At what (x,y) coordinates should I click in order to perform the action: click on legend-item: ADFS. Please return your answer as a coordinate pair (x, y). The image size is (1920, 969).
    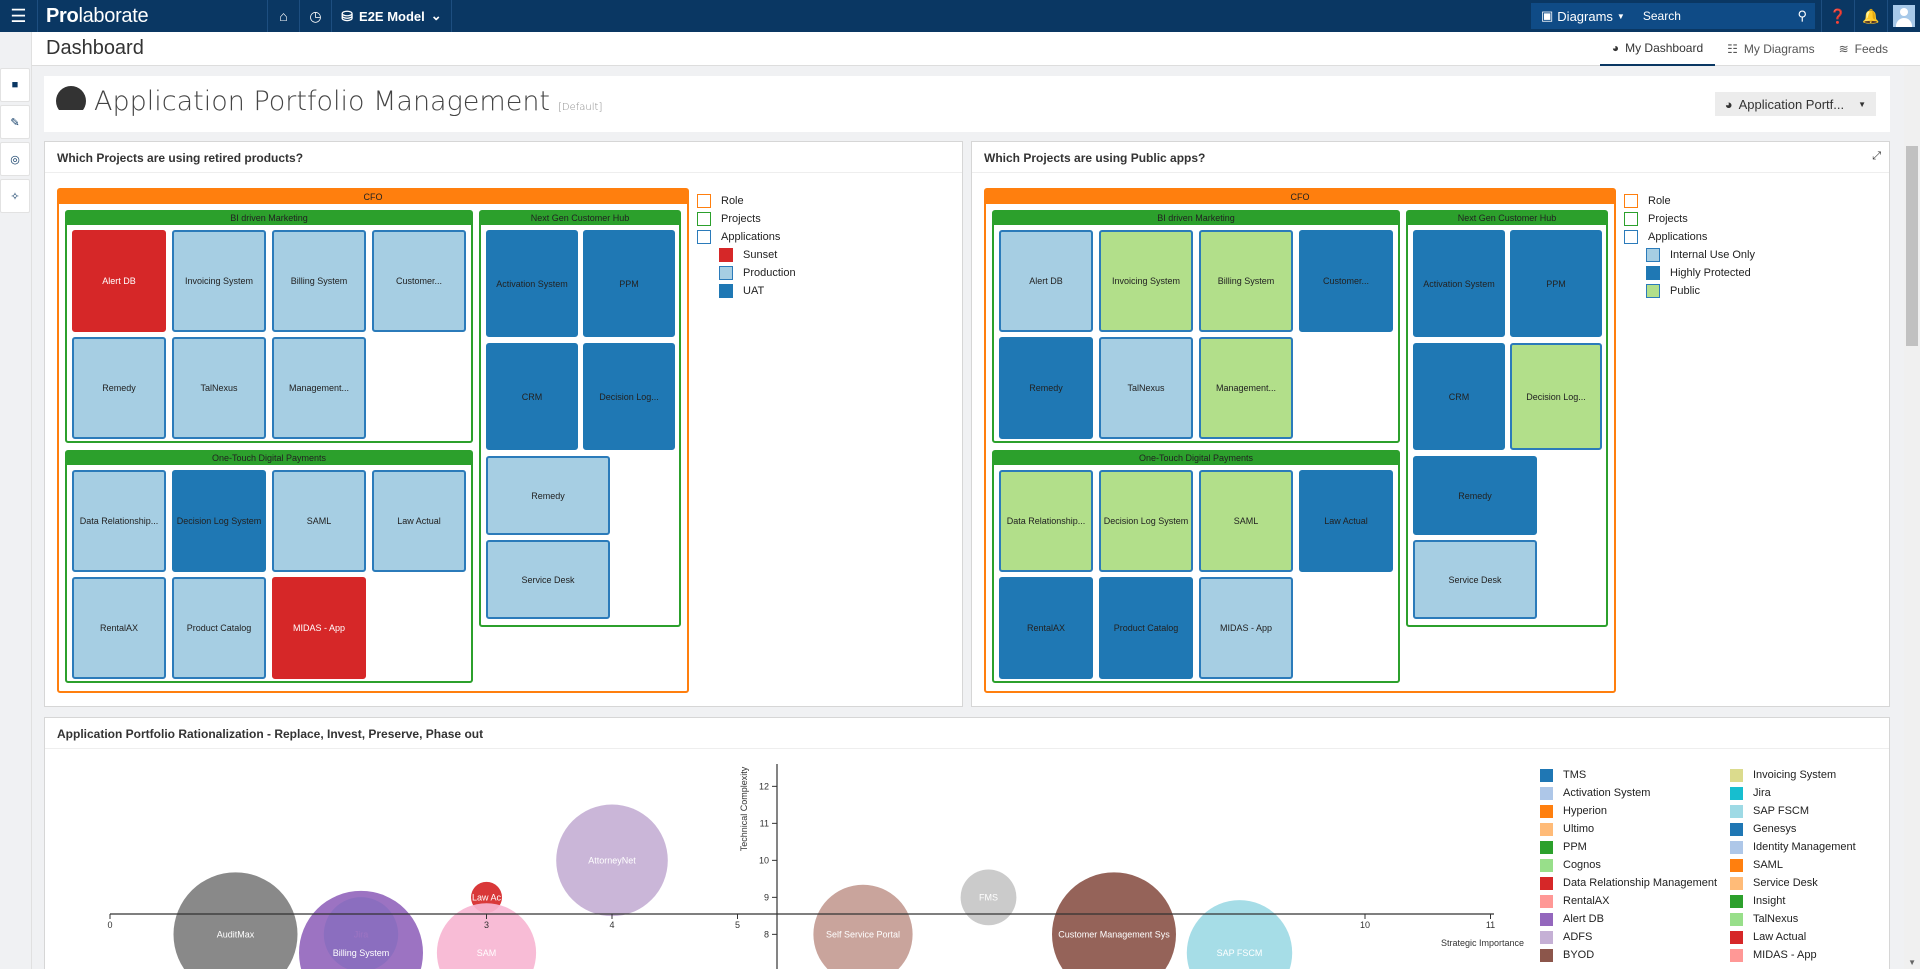
    Looking at the image, I should click on (1635, 937).